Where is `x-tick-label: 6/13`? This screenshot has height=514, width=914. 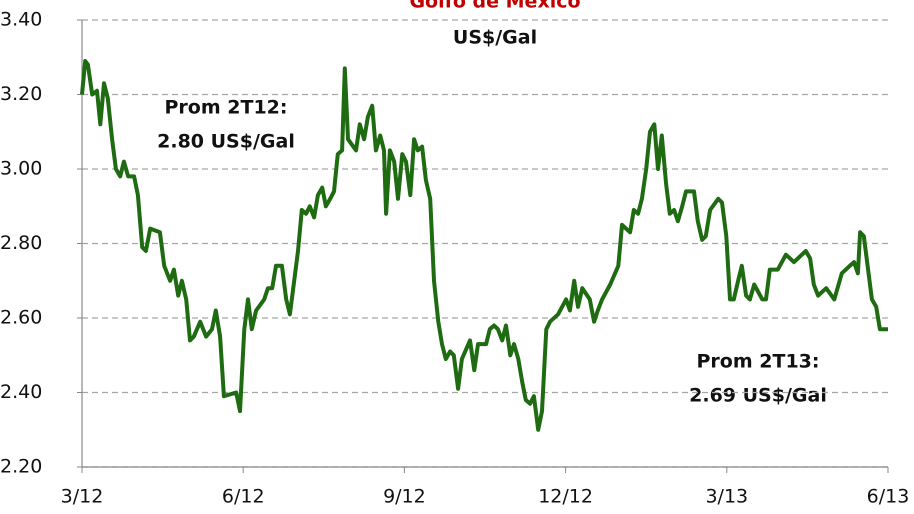 x-tick-label: 6/13 is located at coordinates (888, 497).